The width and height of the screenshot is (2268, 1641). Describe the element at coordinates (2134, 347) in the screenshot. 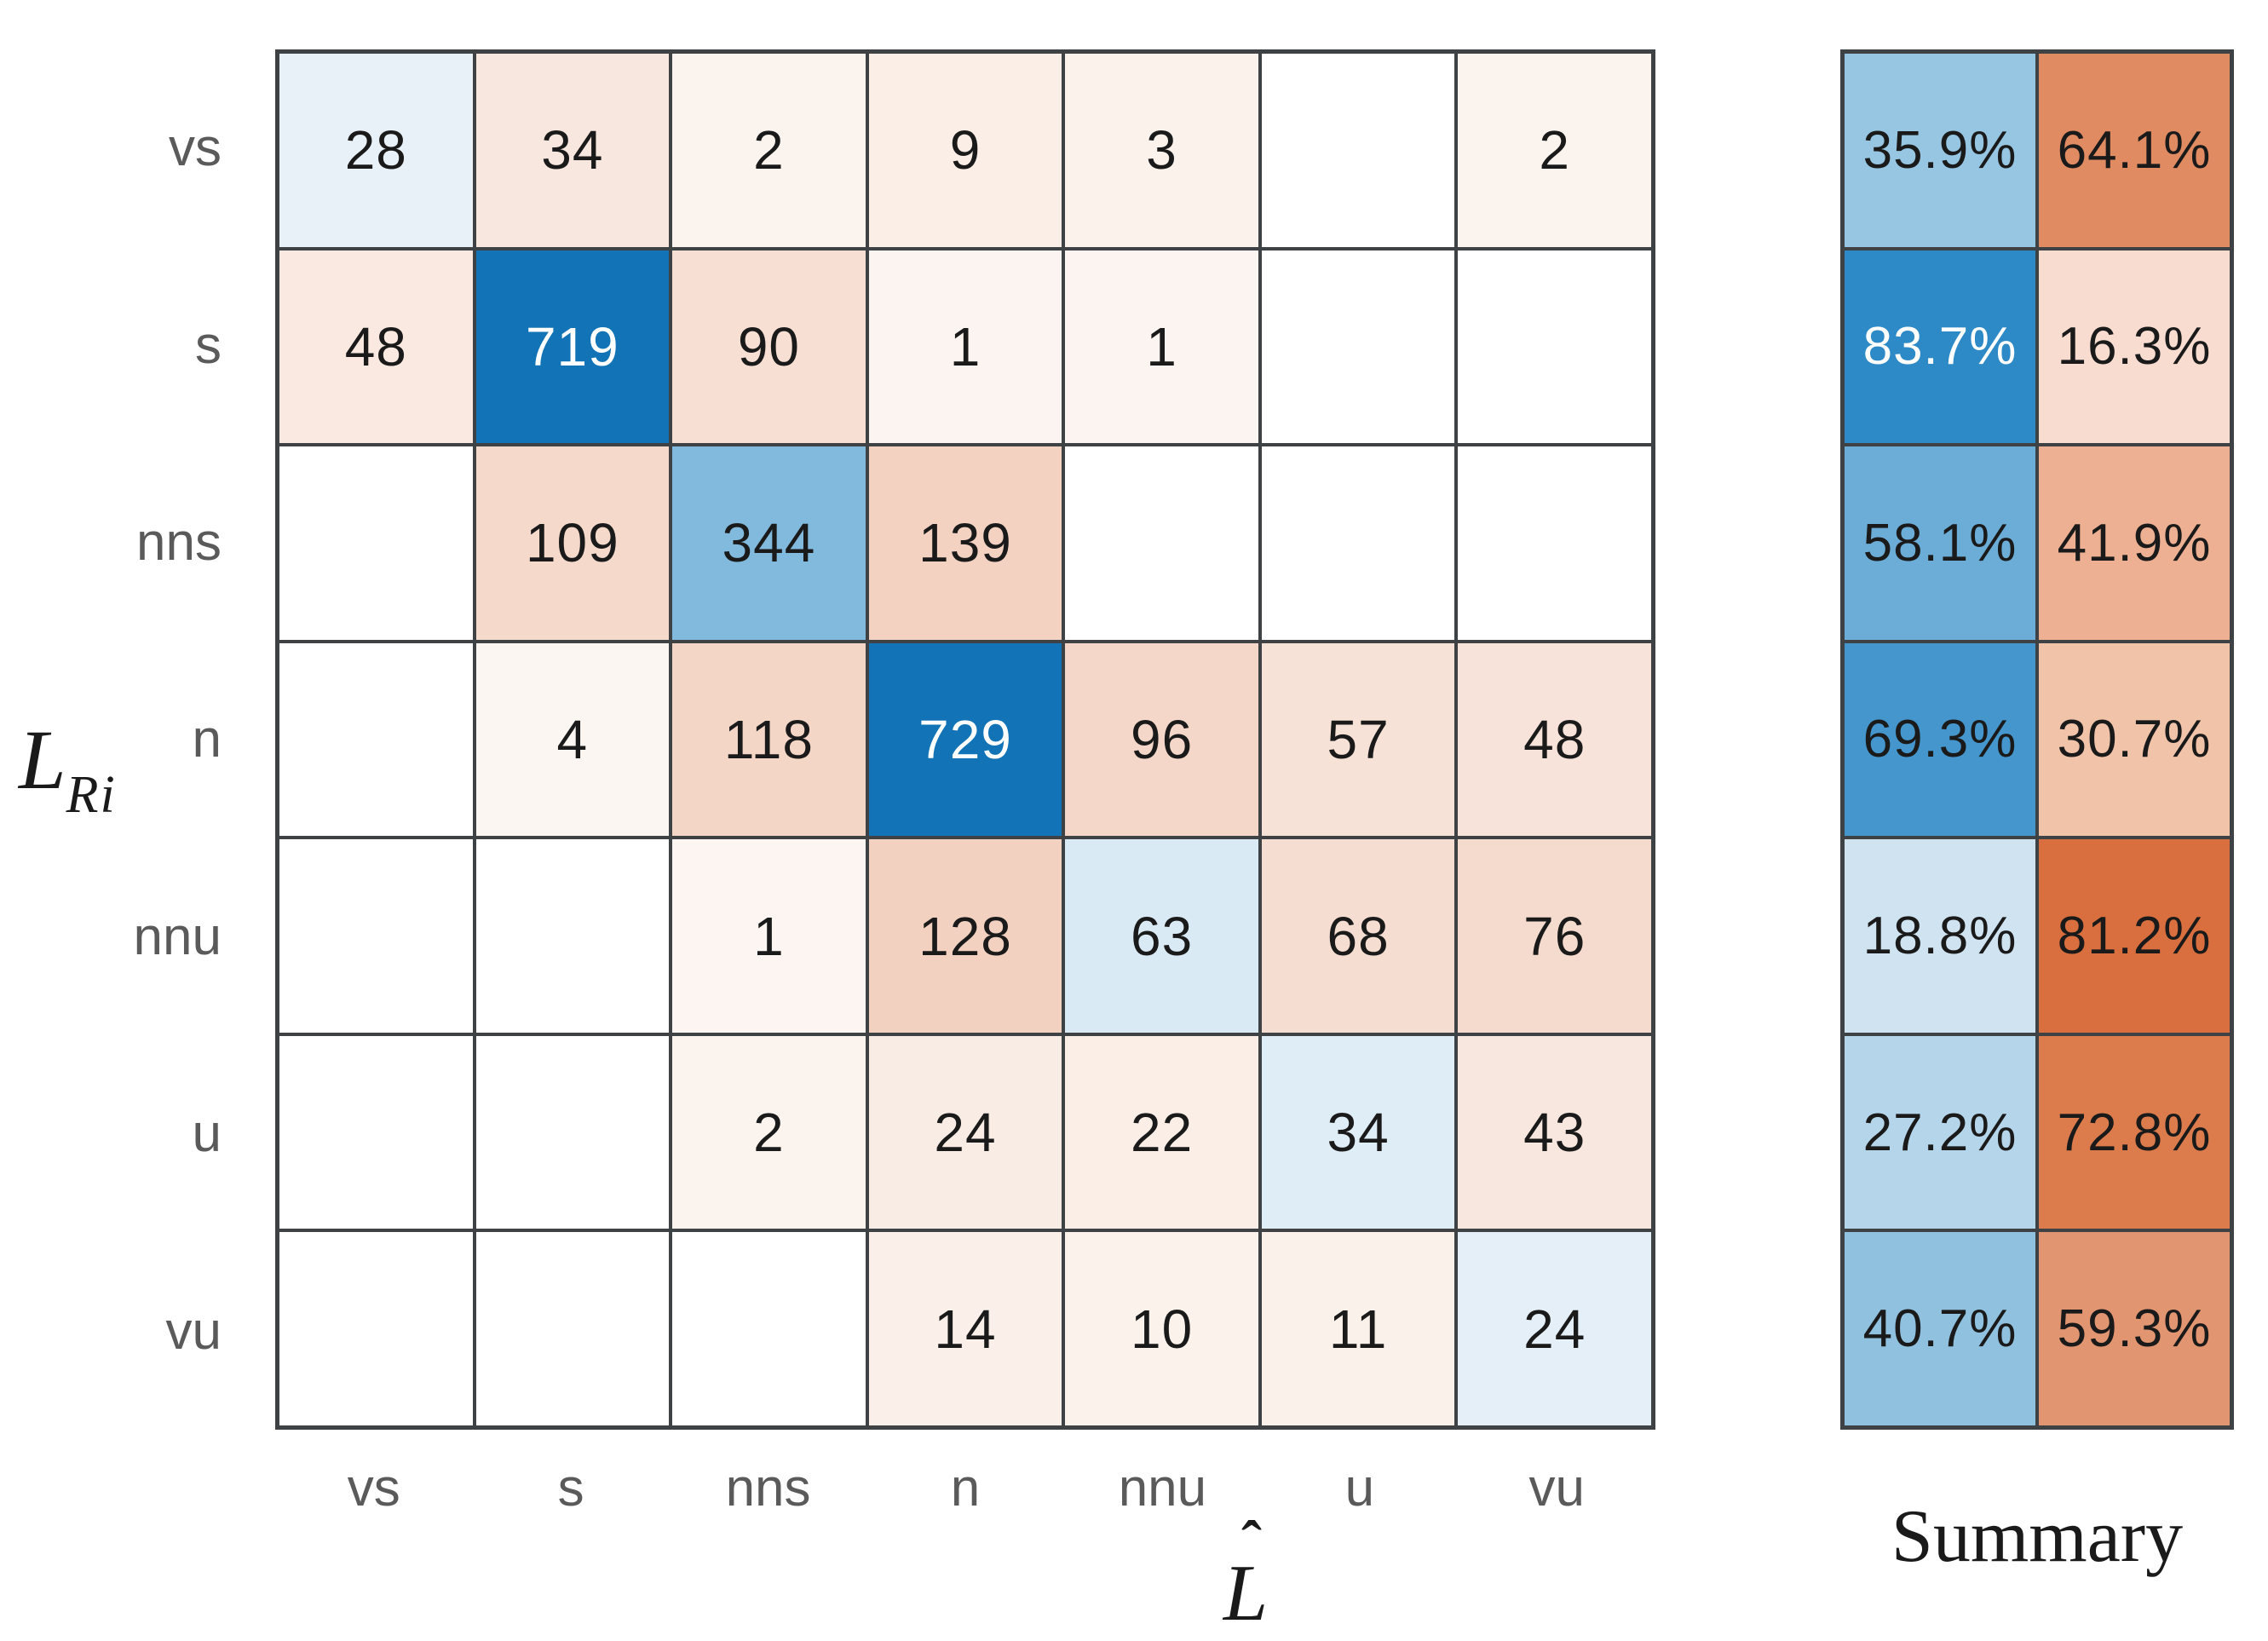

I see `summary-cell-s-disagree: 16.3%` at that location.